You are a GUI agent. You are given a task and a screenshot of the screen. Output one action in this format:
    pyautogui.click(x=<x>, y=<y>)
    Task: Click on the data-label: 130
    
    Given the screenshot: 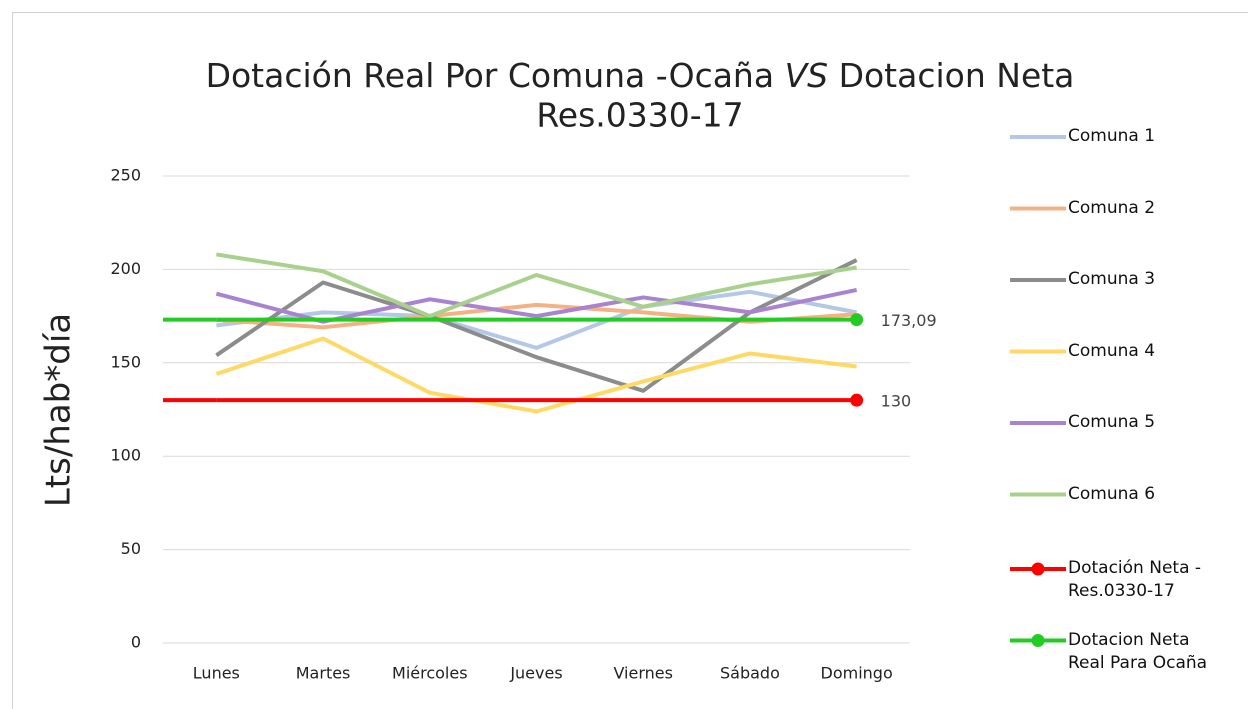 What is the action you would take?
    pyautogui.click(x=896, y=401)
    